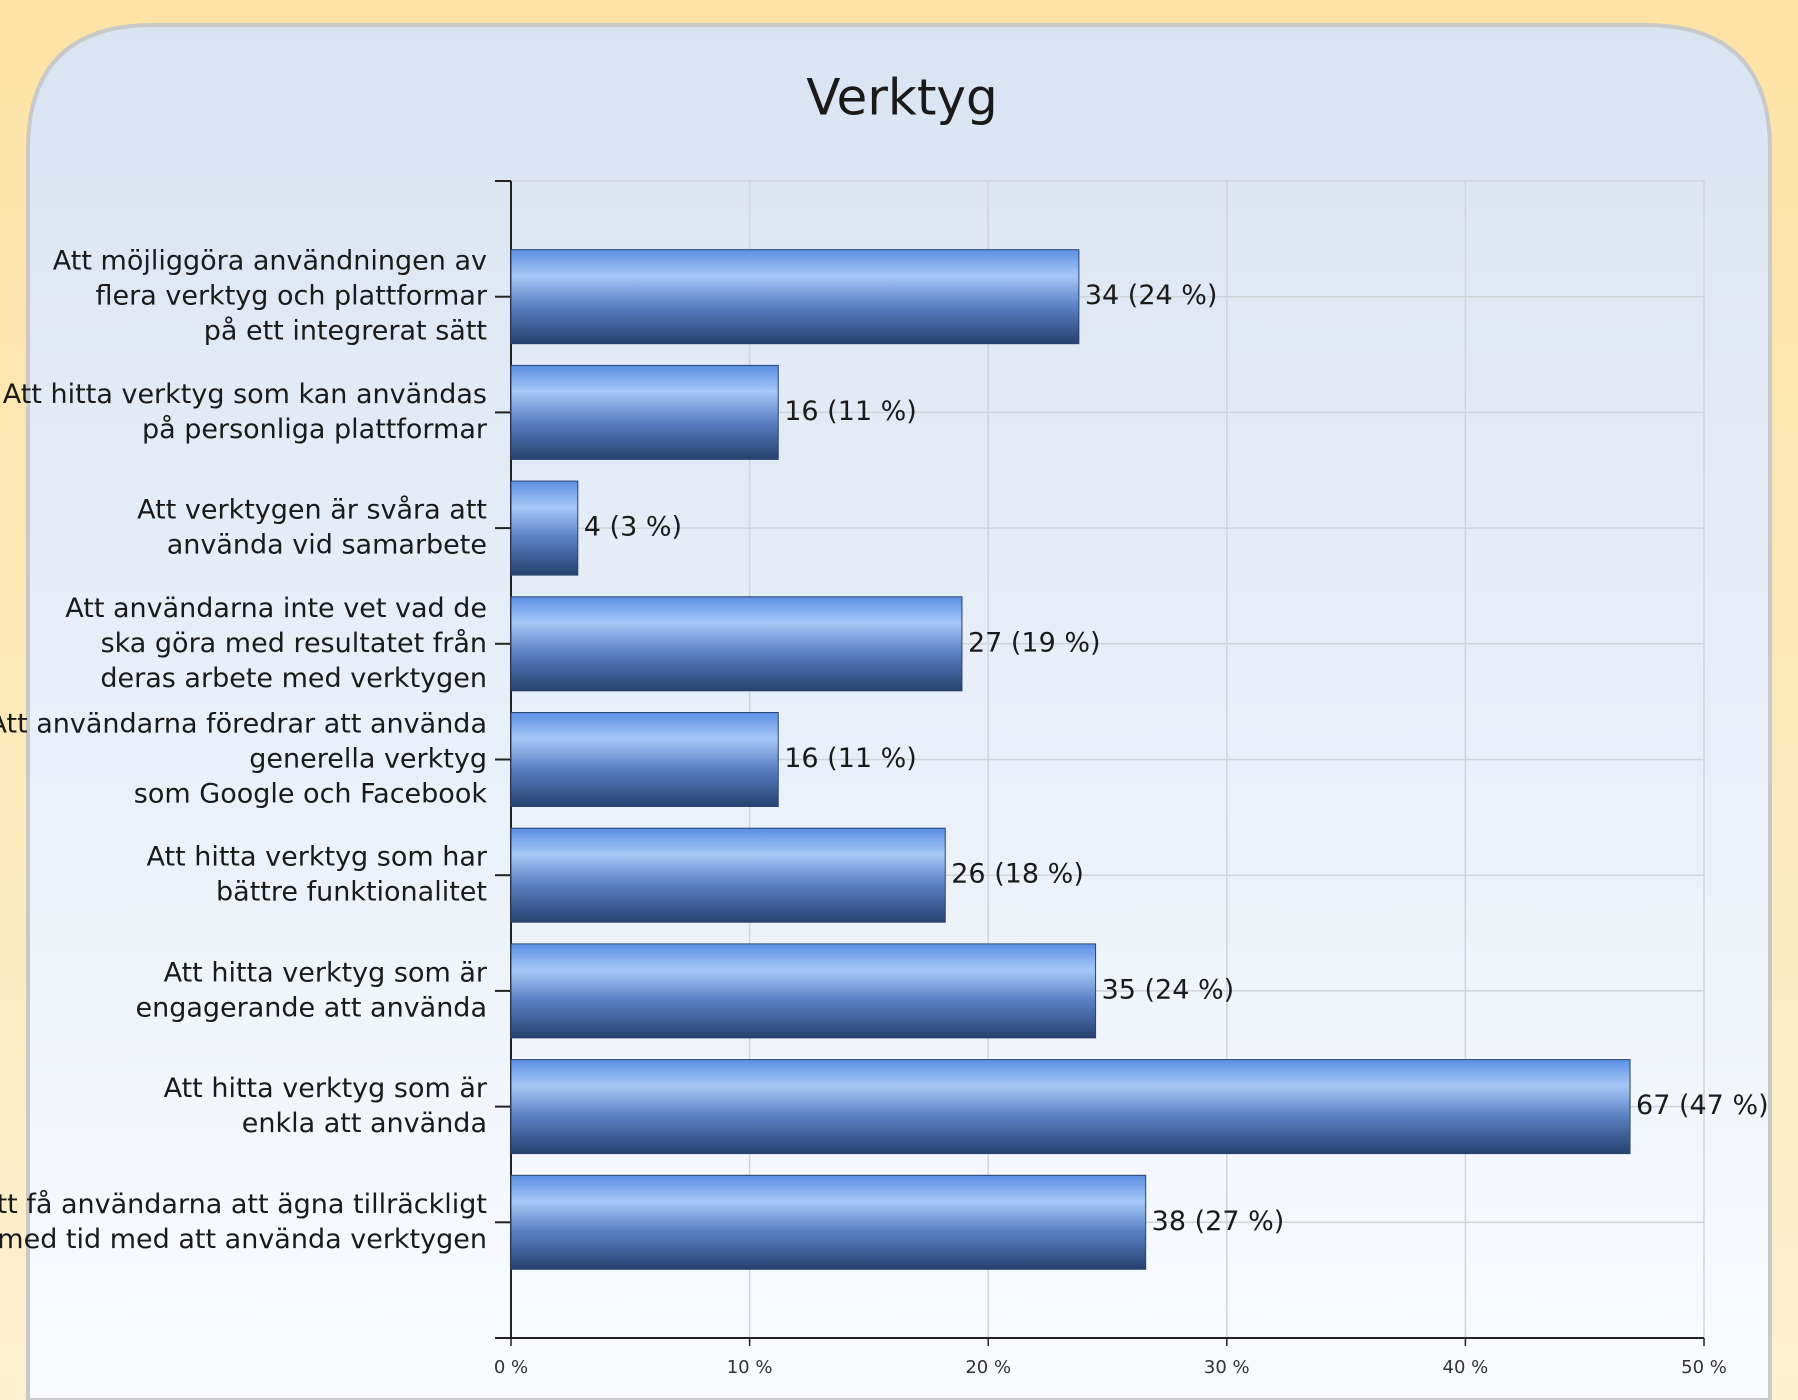 This screenshot has height=1400, width=1798. Describe the element at coordinates (1017, 874) in the screenshot. I see `data-label: 26 (18 %)` at that location.